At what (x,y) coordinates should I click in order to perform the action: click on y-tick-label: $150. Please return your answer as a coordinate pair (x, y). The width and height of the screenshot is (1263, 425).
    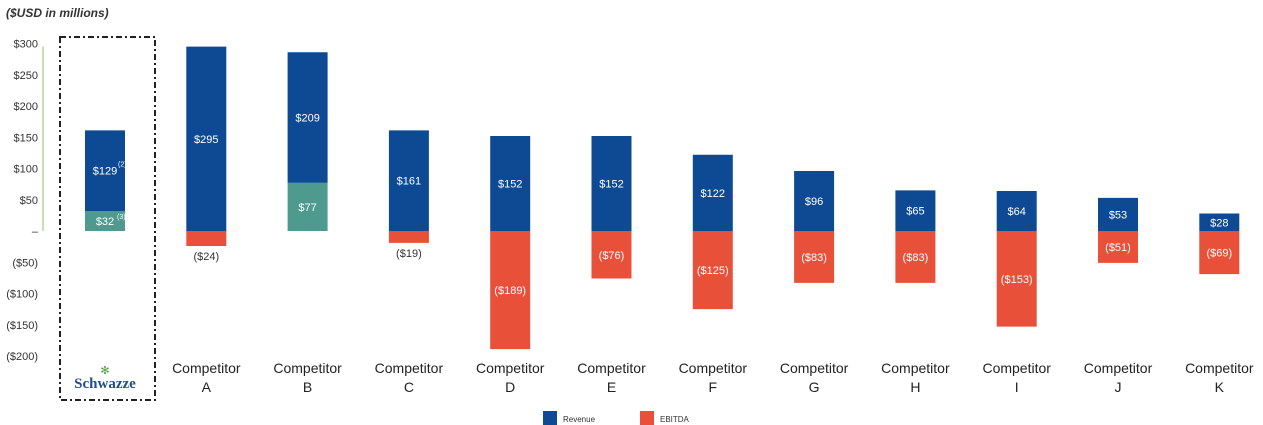
    Looking at the image, I should click on (26, 138).